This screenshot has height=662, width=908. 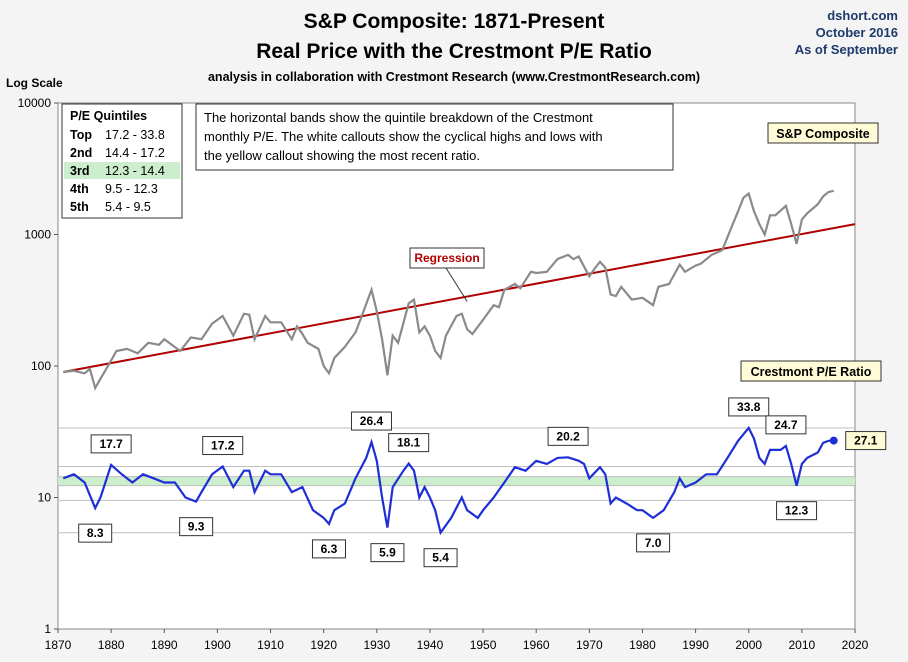 I want to click on pe-label-box, so click(x=811, y=371).